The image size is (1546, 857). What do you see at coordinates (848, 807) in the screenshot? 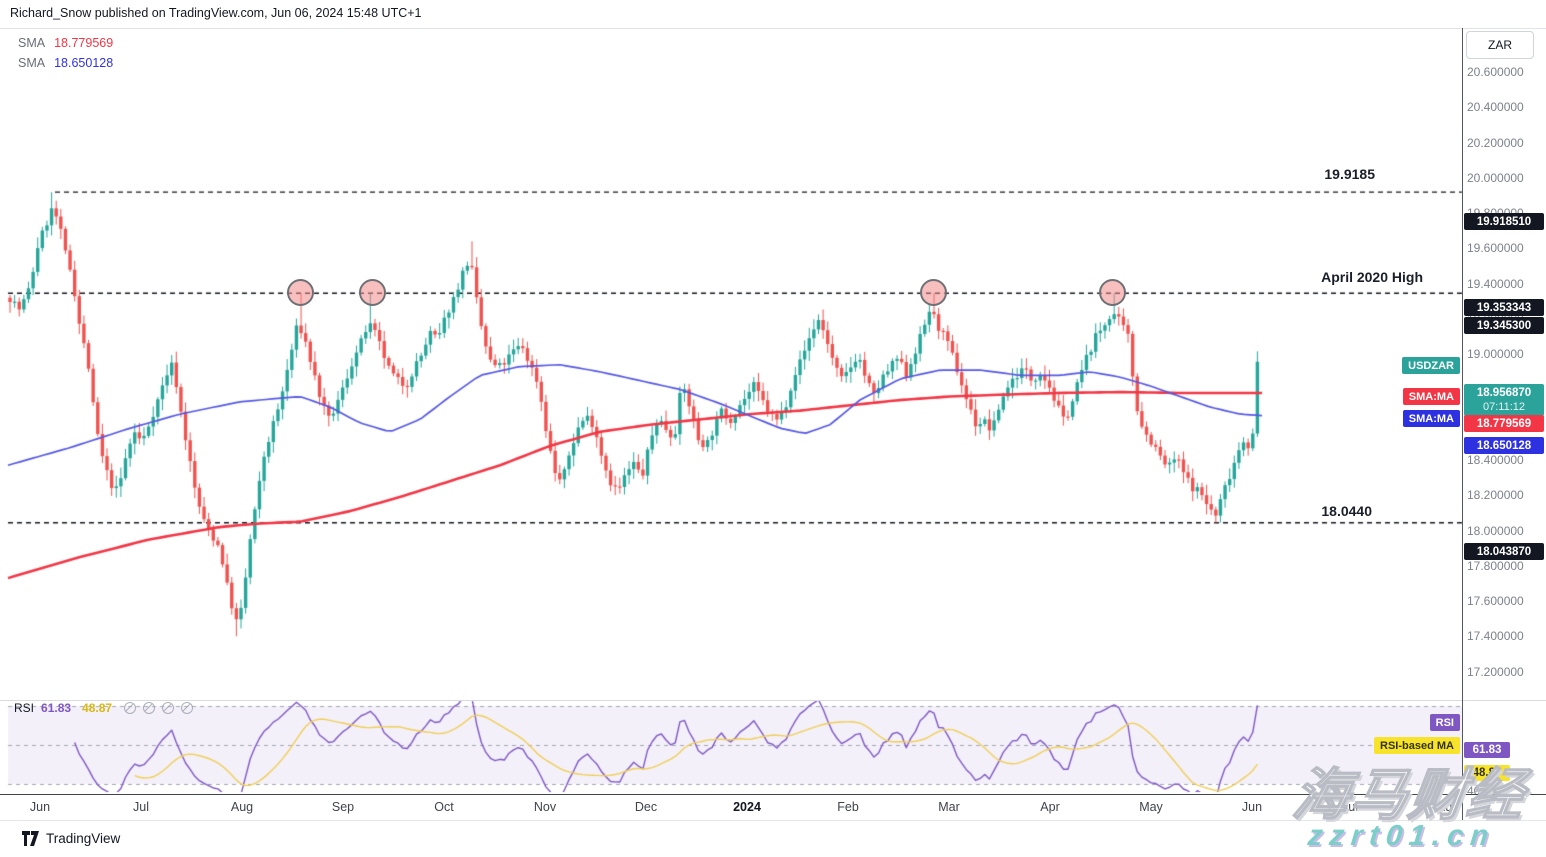
I see `time-tick-label: Feb` at bounding box center [848, 807].